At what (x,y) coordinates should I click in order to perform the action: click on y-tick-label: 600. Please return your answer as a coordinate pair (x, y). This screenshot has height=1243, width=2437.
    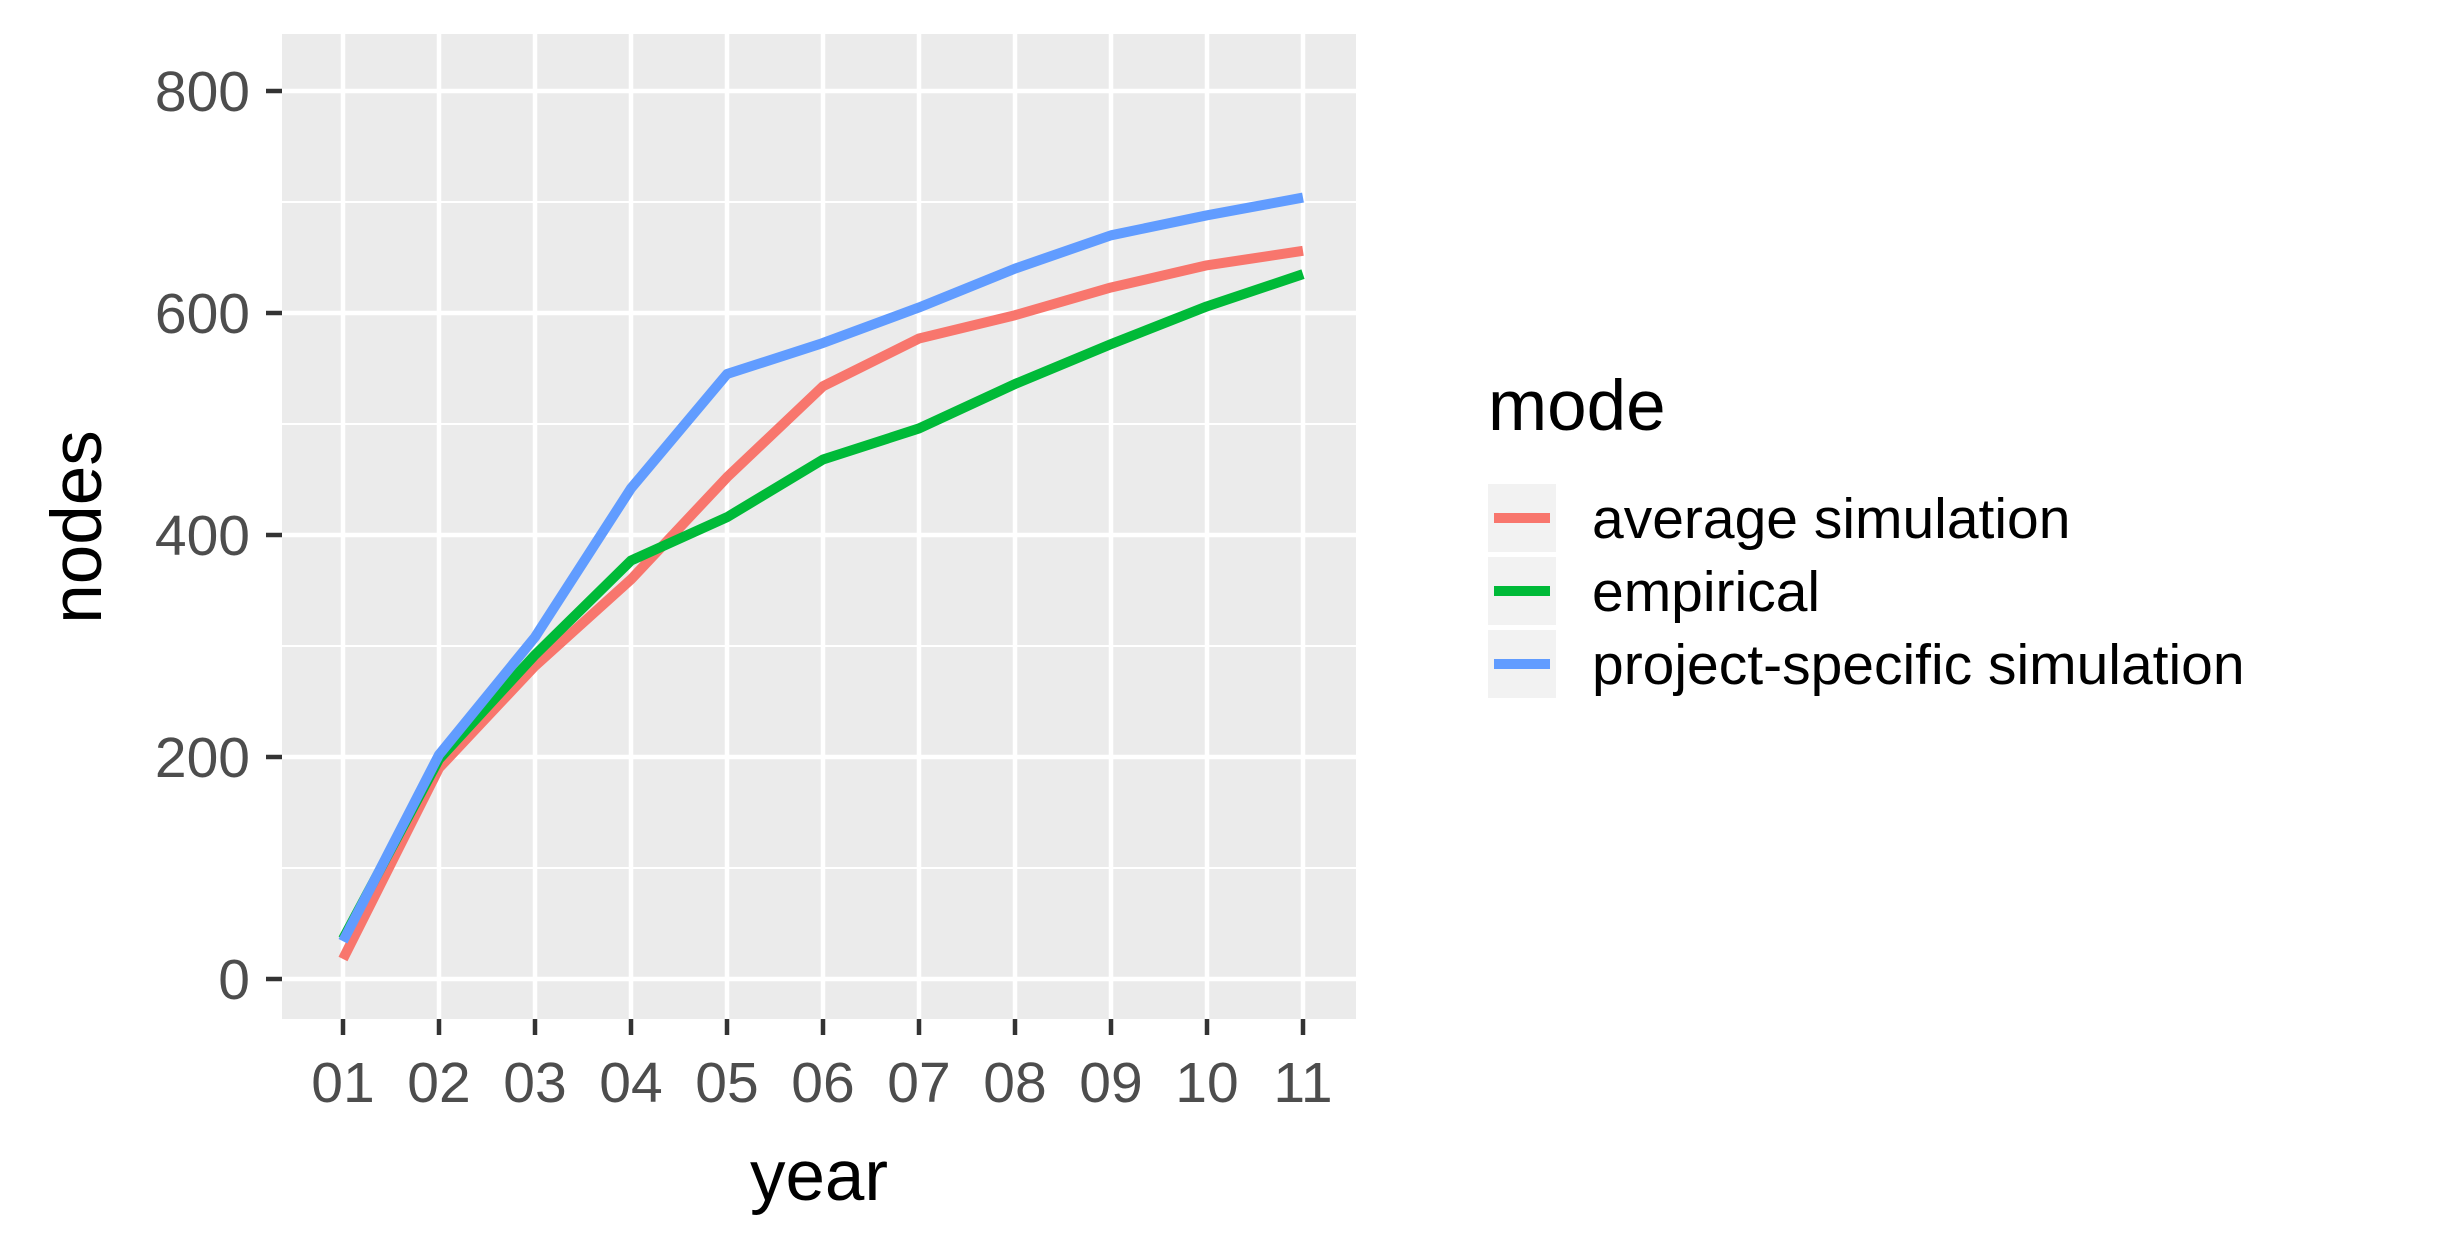
    Looking at the image, I should click on (202, 314).